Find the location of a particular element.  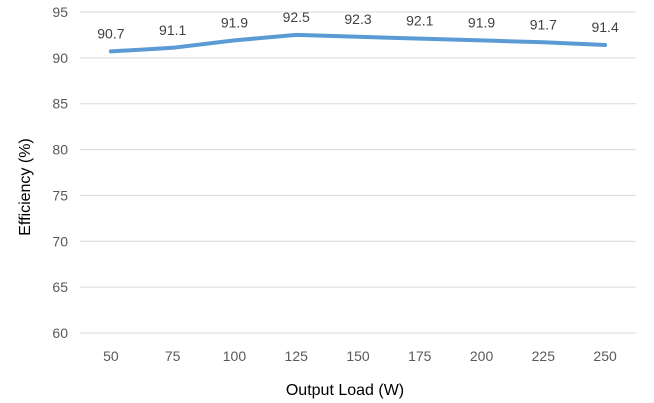

y-tick-label: 65 is located at coordinates (60, 287).